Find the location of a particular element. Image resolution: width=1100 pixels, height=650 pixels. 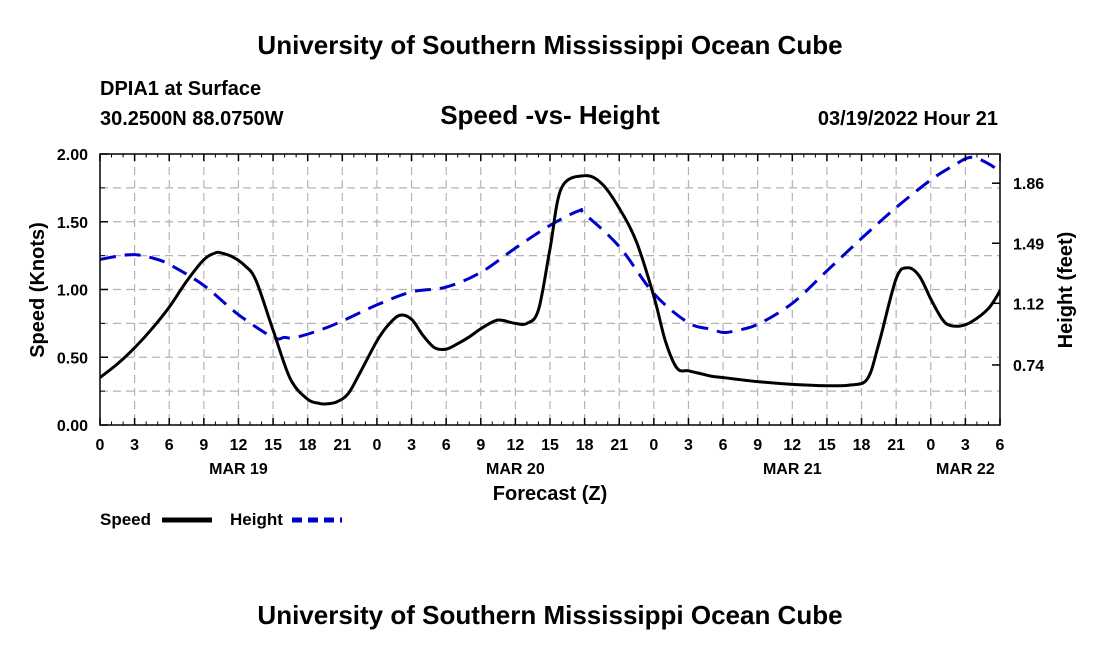

y-tick-label: 1.00 is located at coordinates (72, 291).